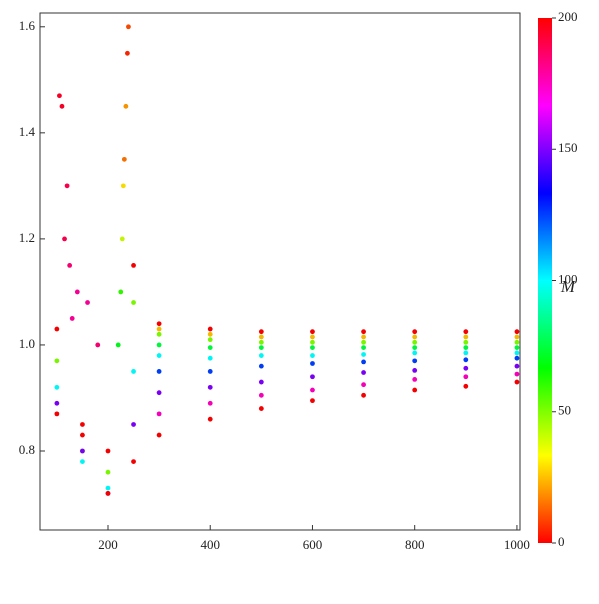  What do you see at coordinates (415, 544) in the screenshot?
I see `x-tick-label: 800` at bounding box center [415, 544].